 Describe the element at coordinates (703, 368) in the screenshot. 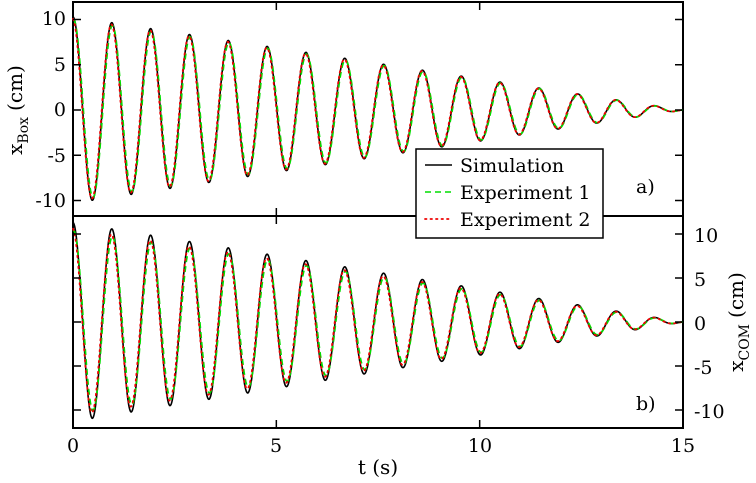

I see `panel-b-y-tick-label: -5` at that location.